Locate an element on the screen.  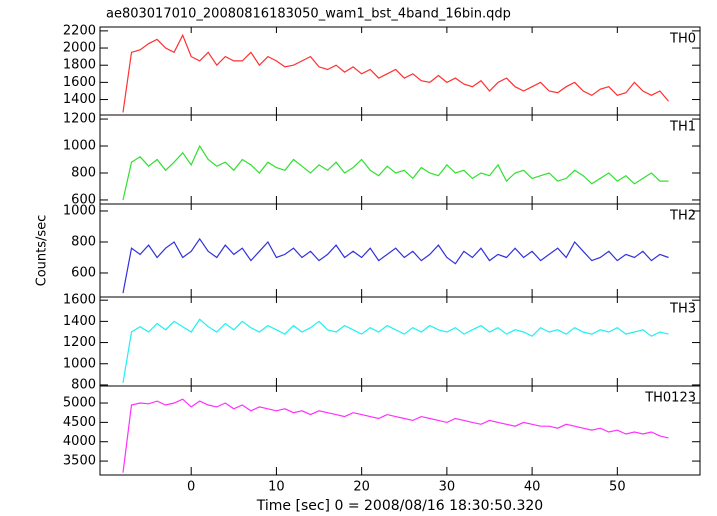
panel-label: TH3 is located at coordinates (682, 309).